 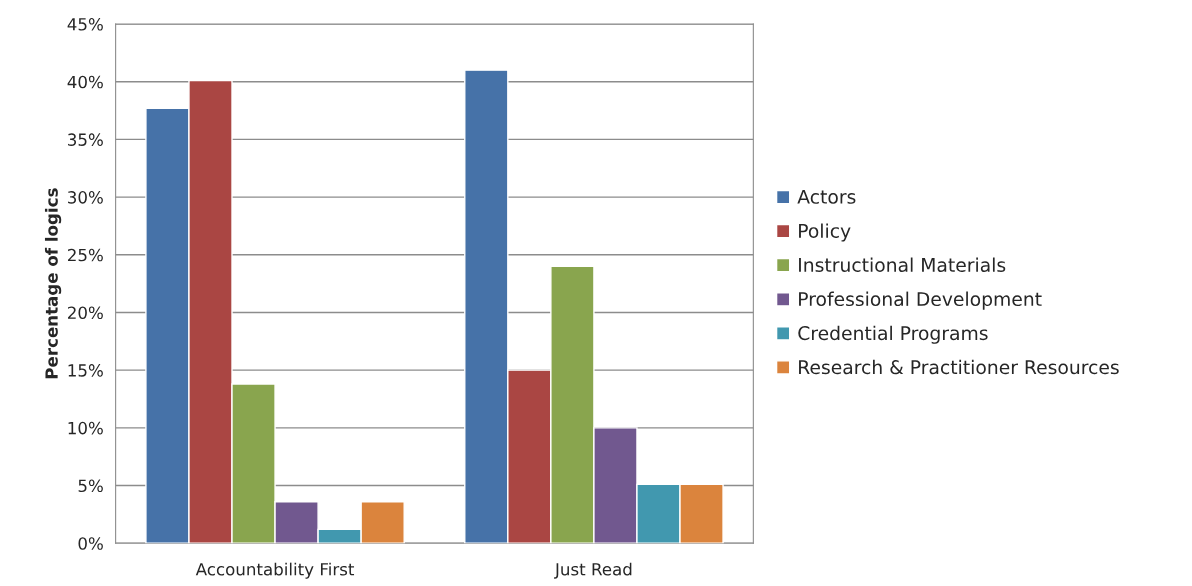 What do you see at coordinates (893, 334) in the screenshot?
I see `legend-label: Credential Programs` at bounding box center [893, 334].